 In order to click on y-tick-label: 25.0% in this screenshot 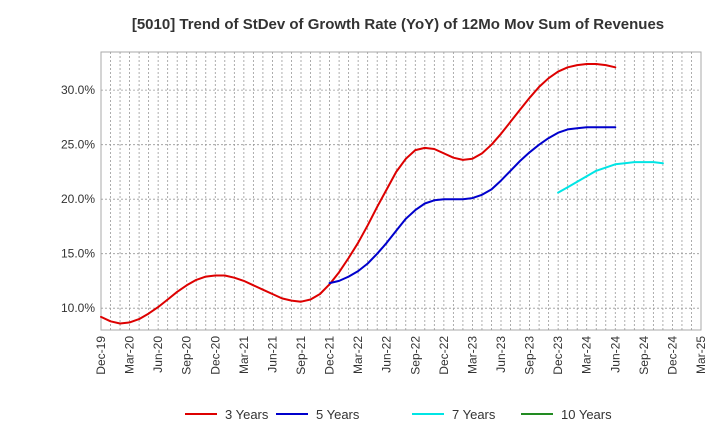, I will do `click(78, 145)`.